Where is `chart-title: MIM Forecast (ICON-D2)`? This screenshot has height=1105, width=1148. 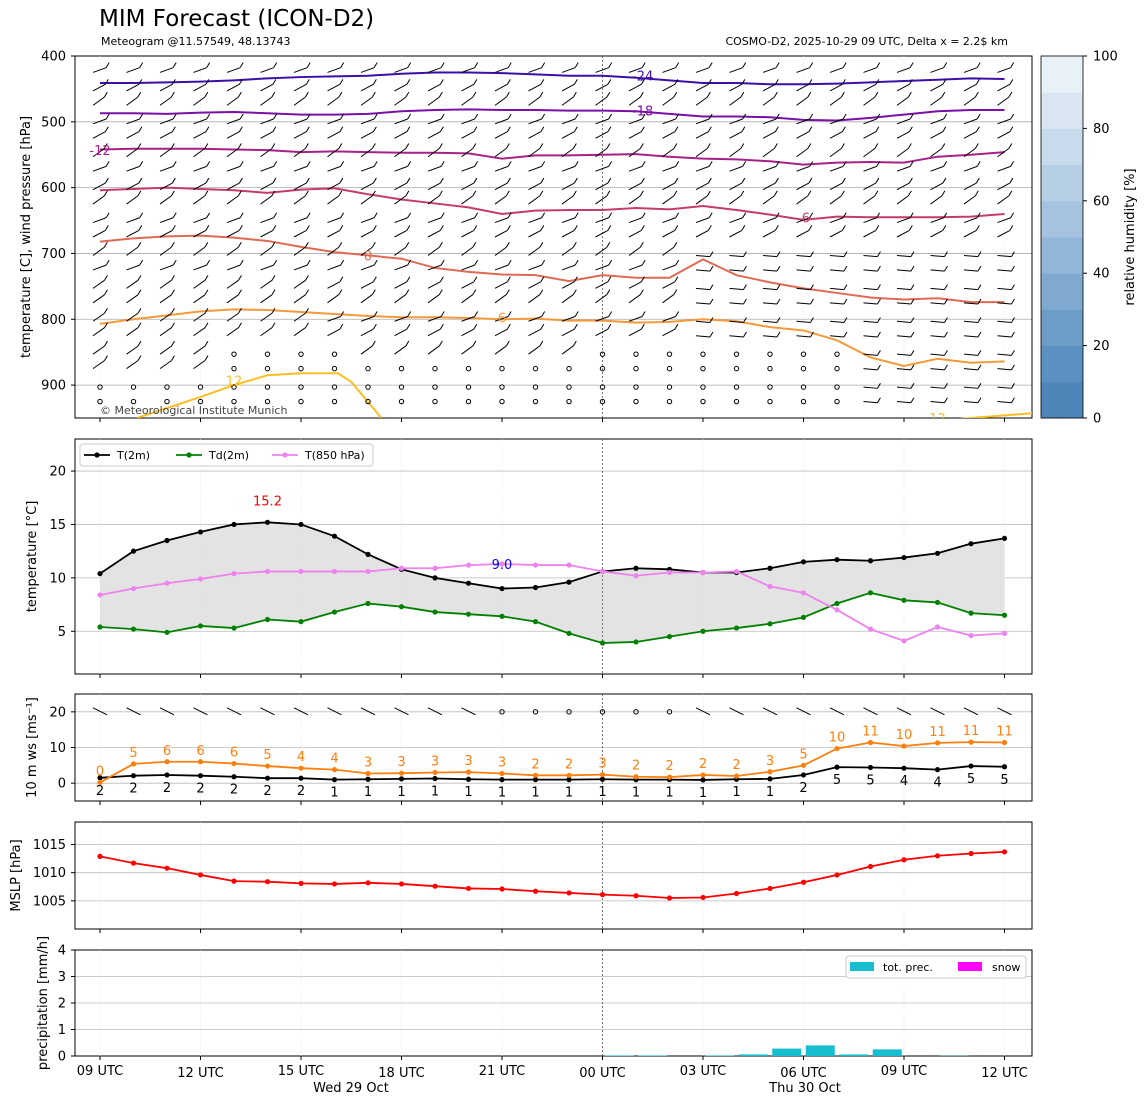 chart-title: MIM Forecast (ICON-D2) is located at coordinates (237, 19).